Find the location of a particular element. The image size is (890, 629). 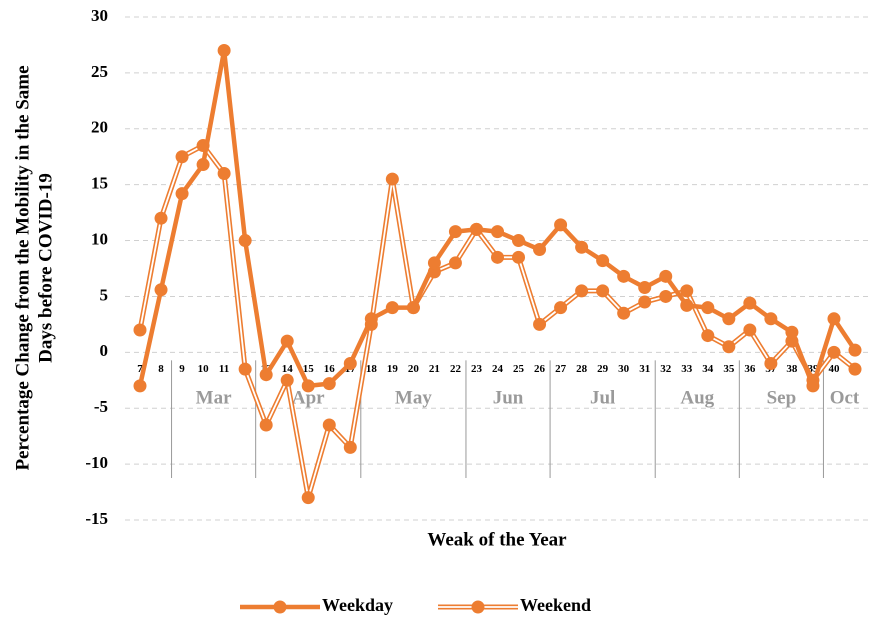

x-tick-label: 30 is located at coordinates (624, 369).